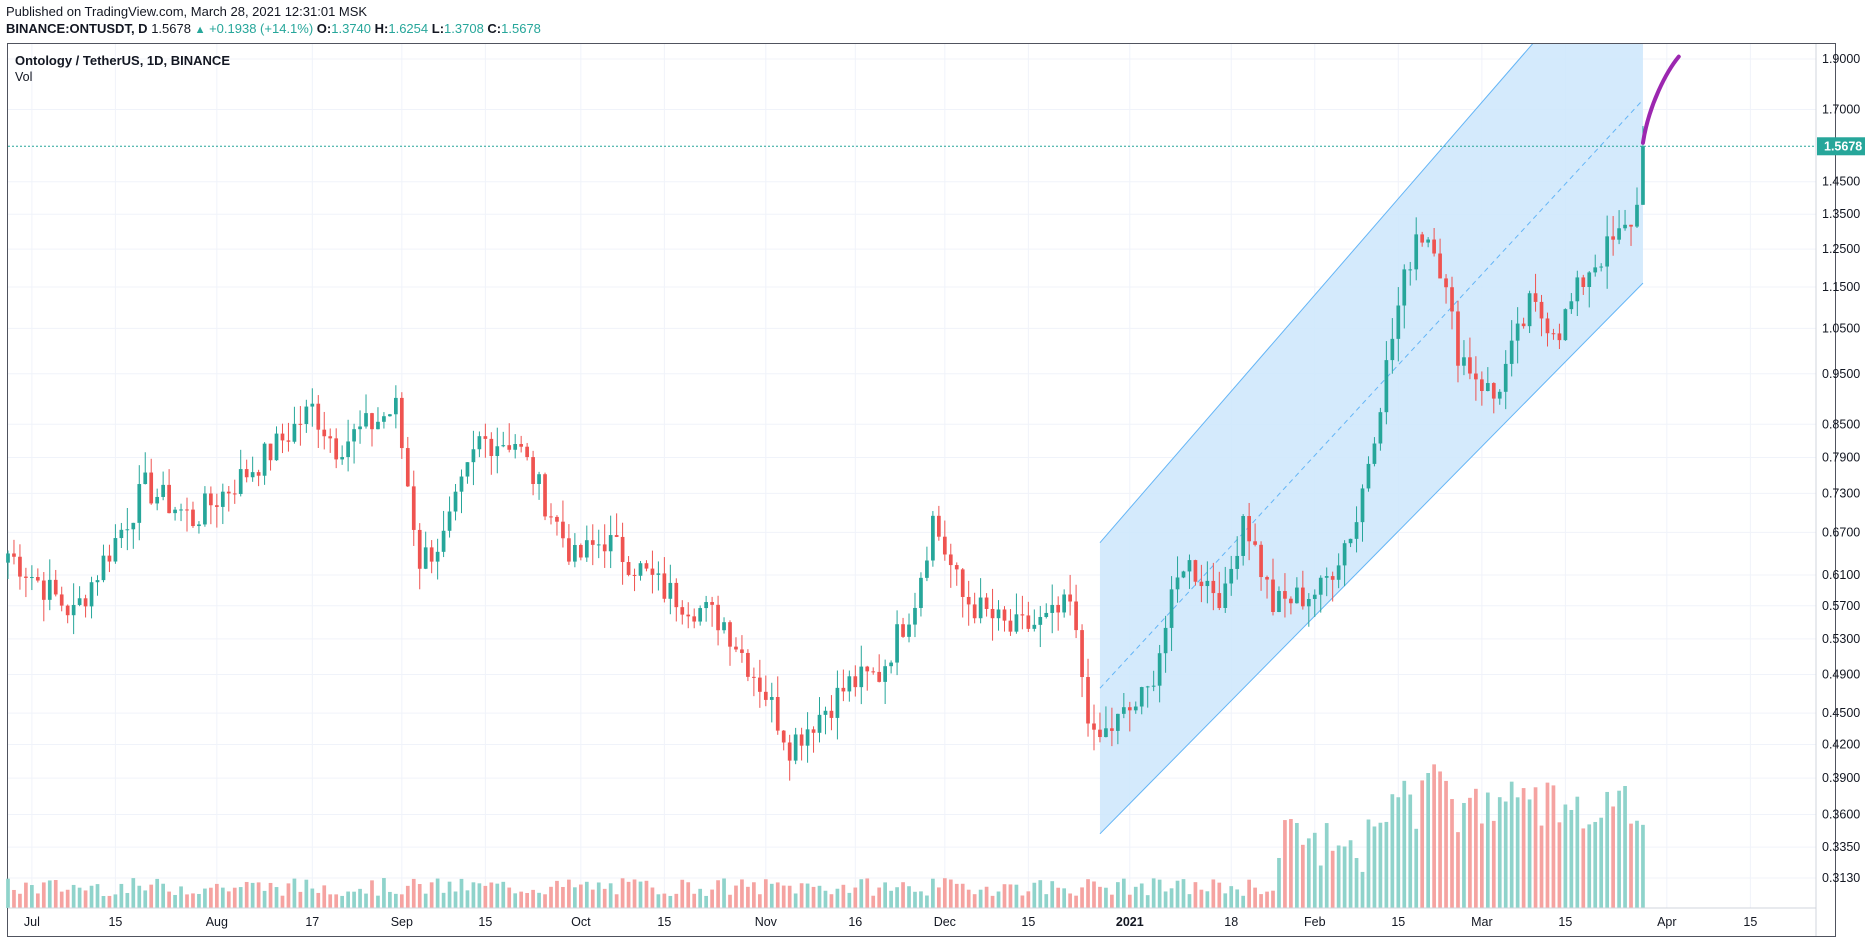 The height and width of the screenshot is (942, 1876). I want to click on projection-path, so click(1660, 99).